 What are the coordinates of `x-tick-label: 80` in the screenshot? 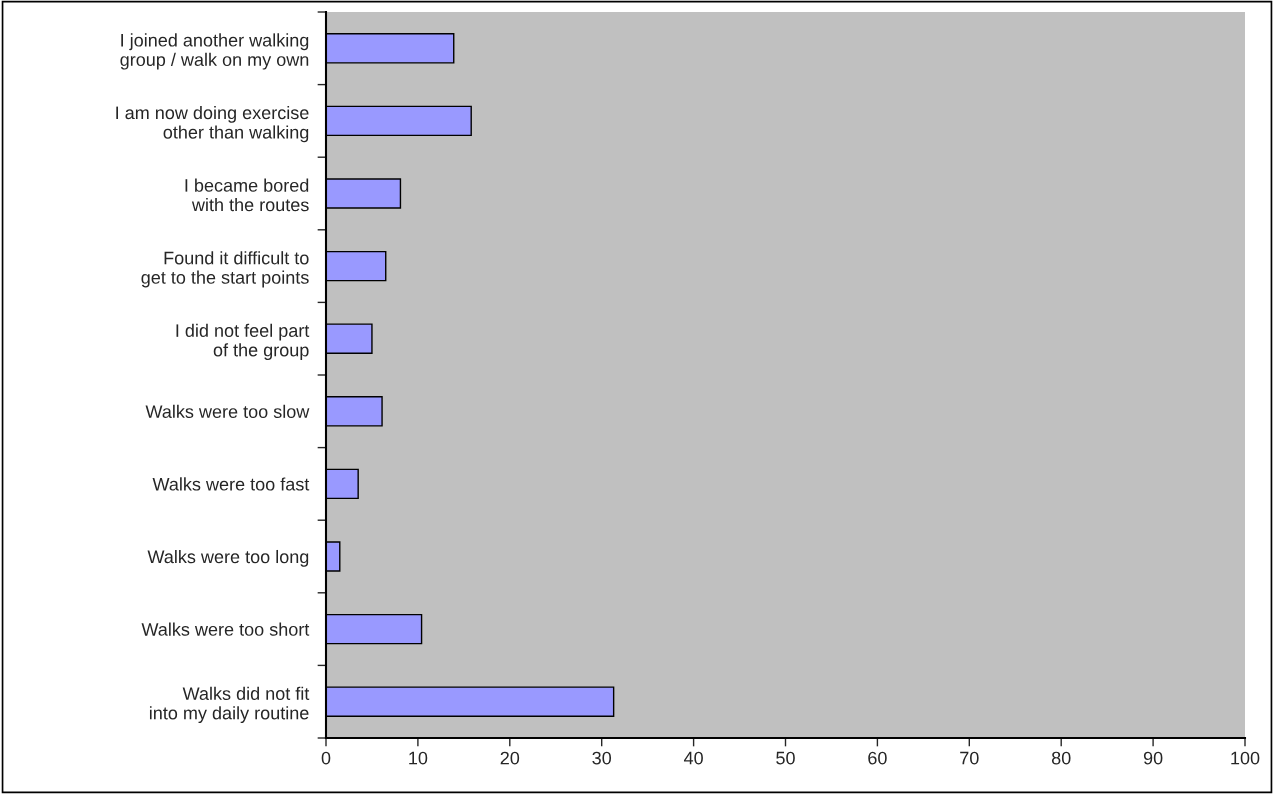 It's located at (1061, 758).